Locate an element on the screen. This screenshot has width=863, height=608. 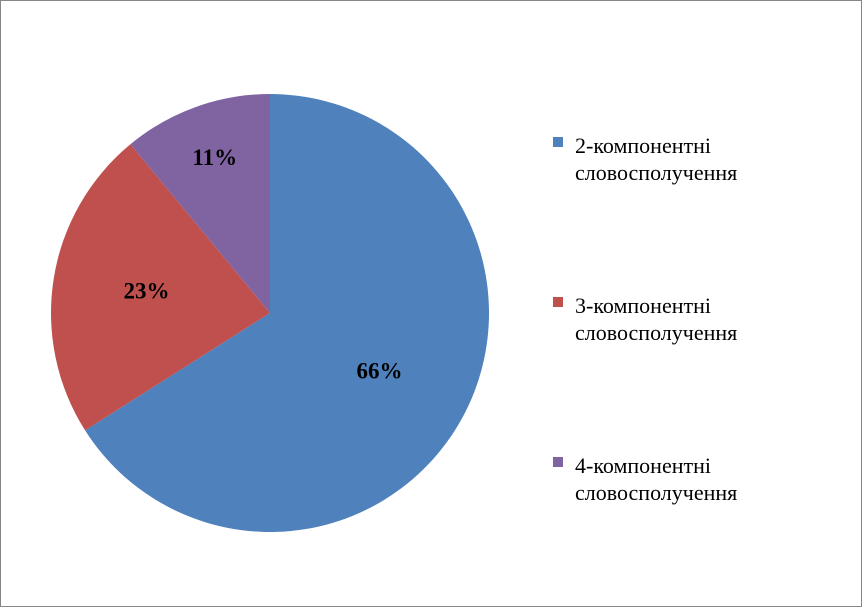
legend-label: 3-компонентні словосполучення is located at coordinates (656, 319).